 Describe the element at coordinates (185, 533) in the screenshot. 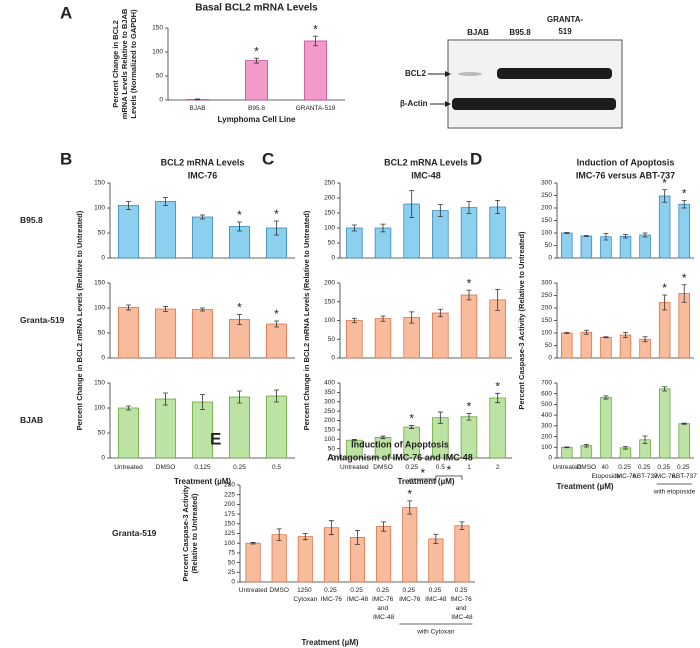

I see `y-axis-label: Percent Caspase-3 Activity` at that location.